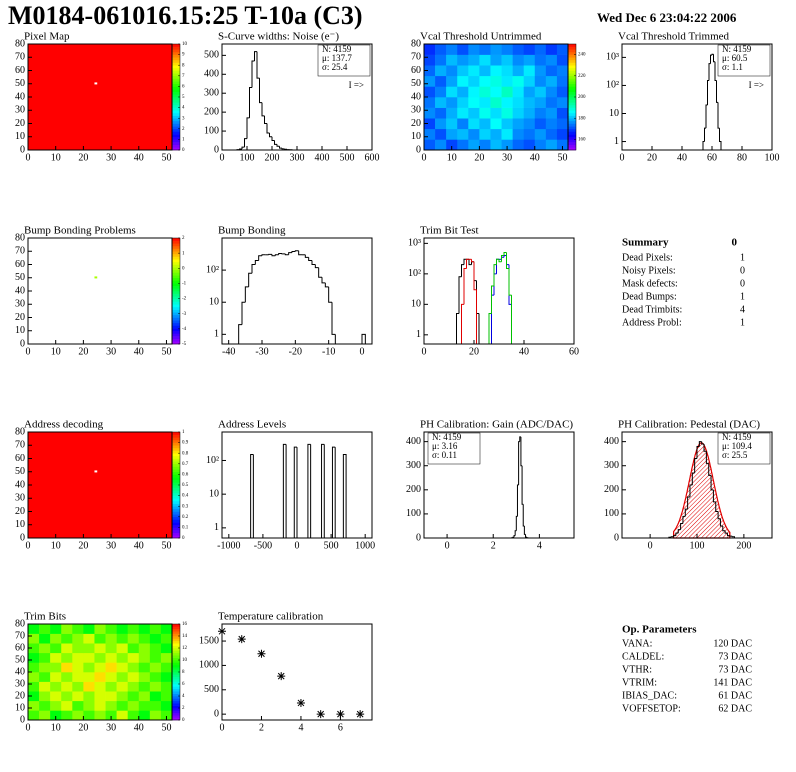 The width and height of the screenshot is (796, 772). Describe the element at coordinates (183, 87) in the screenshot. I see `colorbar-label: 6` at that location.